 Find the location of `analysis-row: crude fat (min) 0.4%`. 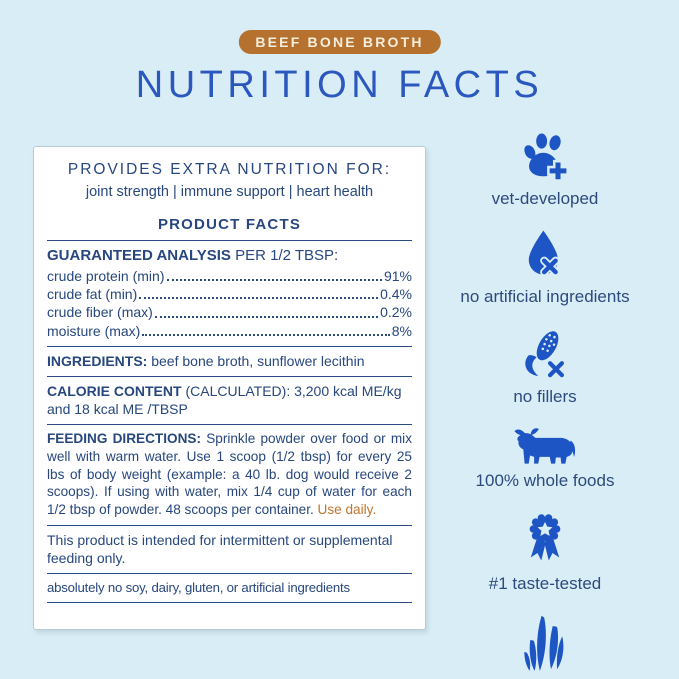

analysis-row: crude fat (min) 0.4% is located at coordinates (229, 294).